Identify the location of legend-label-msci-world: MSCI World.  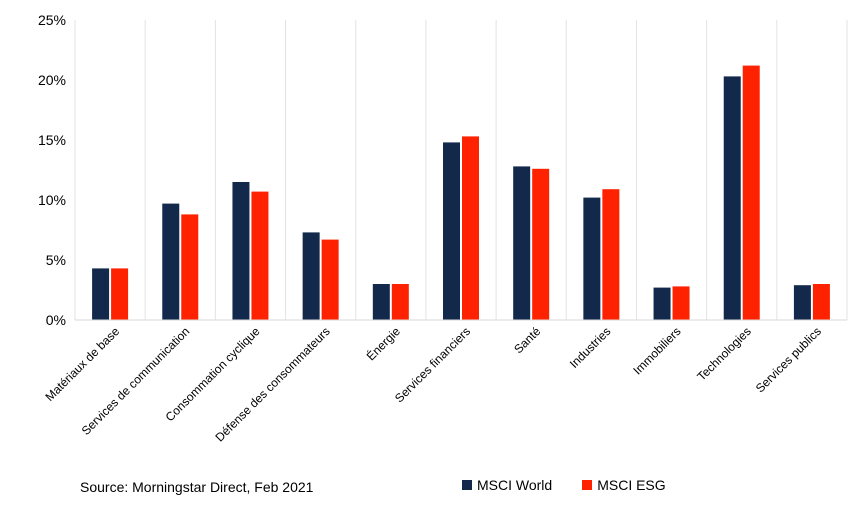
(515, 485).